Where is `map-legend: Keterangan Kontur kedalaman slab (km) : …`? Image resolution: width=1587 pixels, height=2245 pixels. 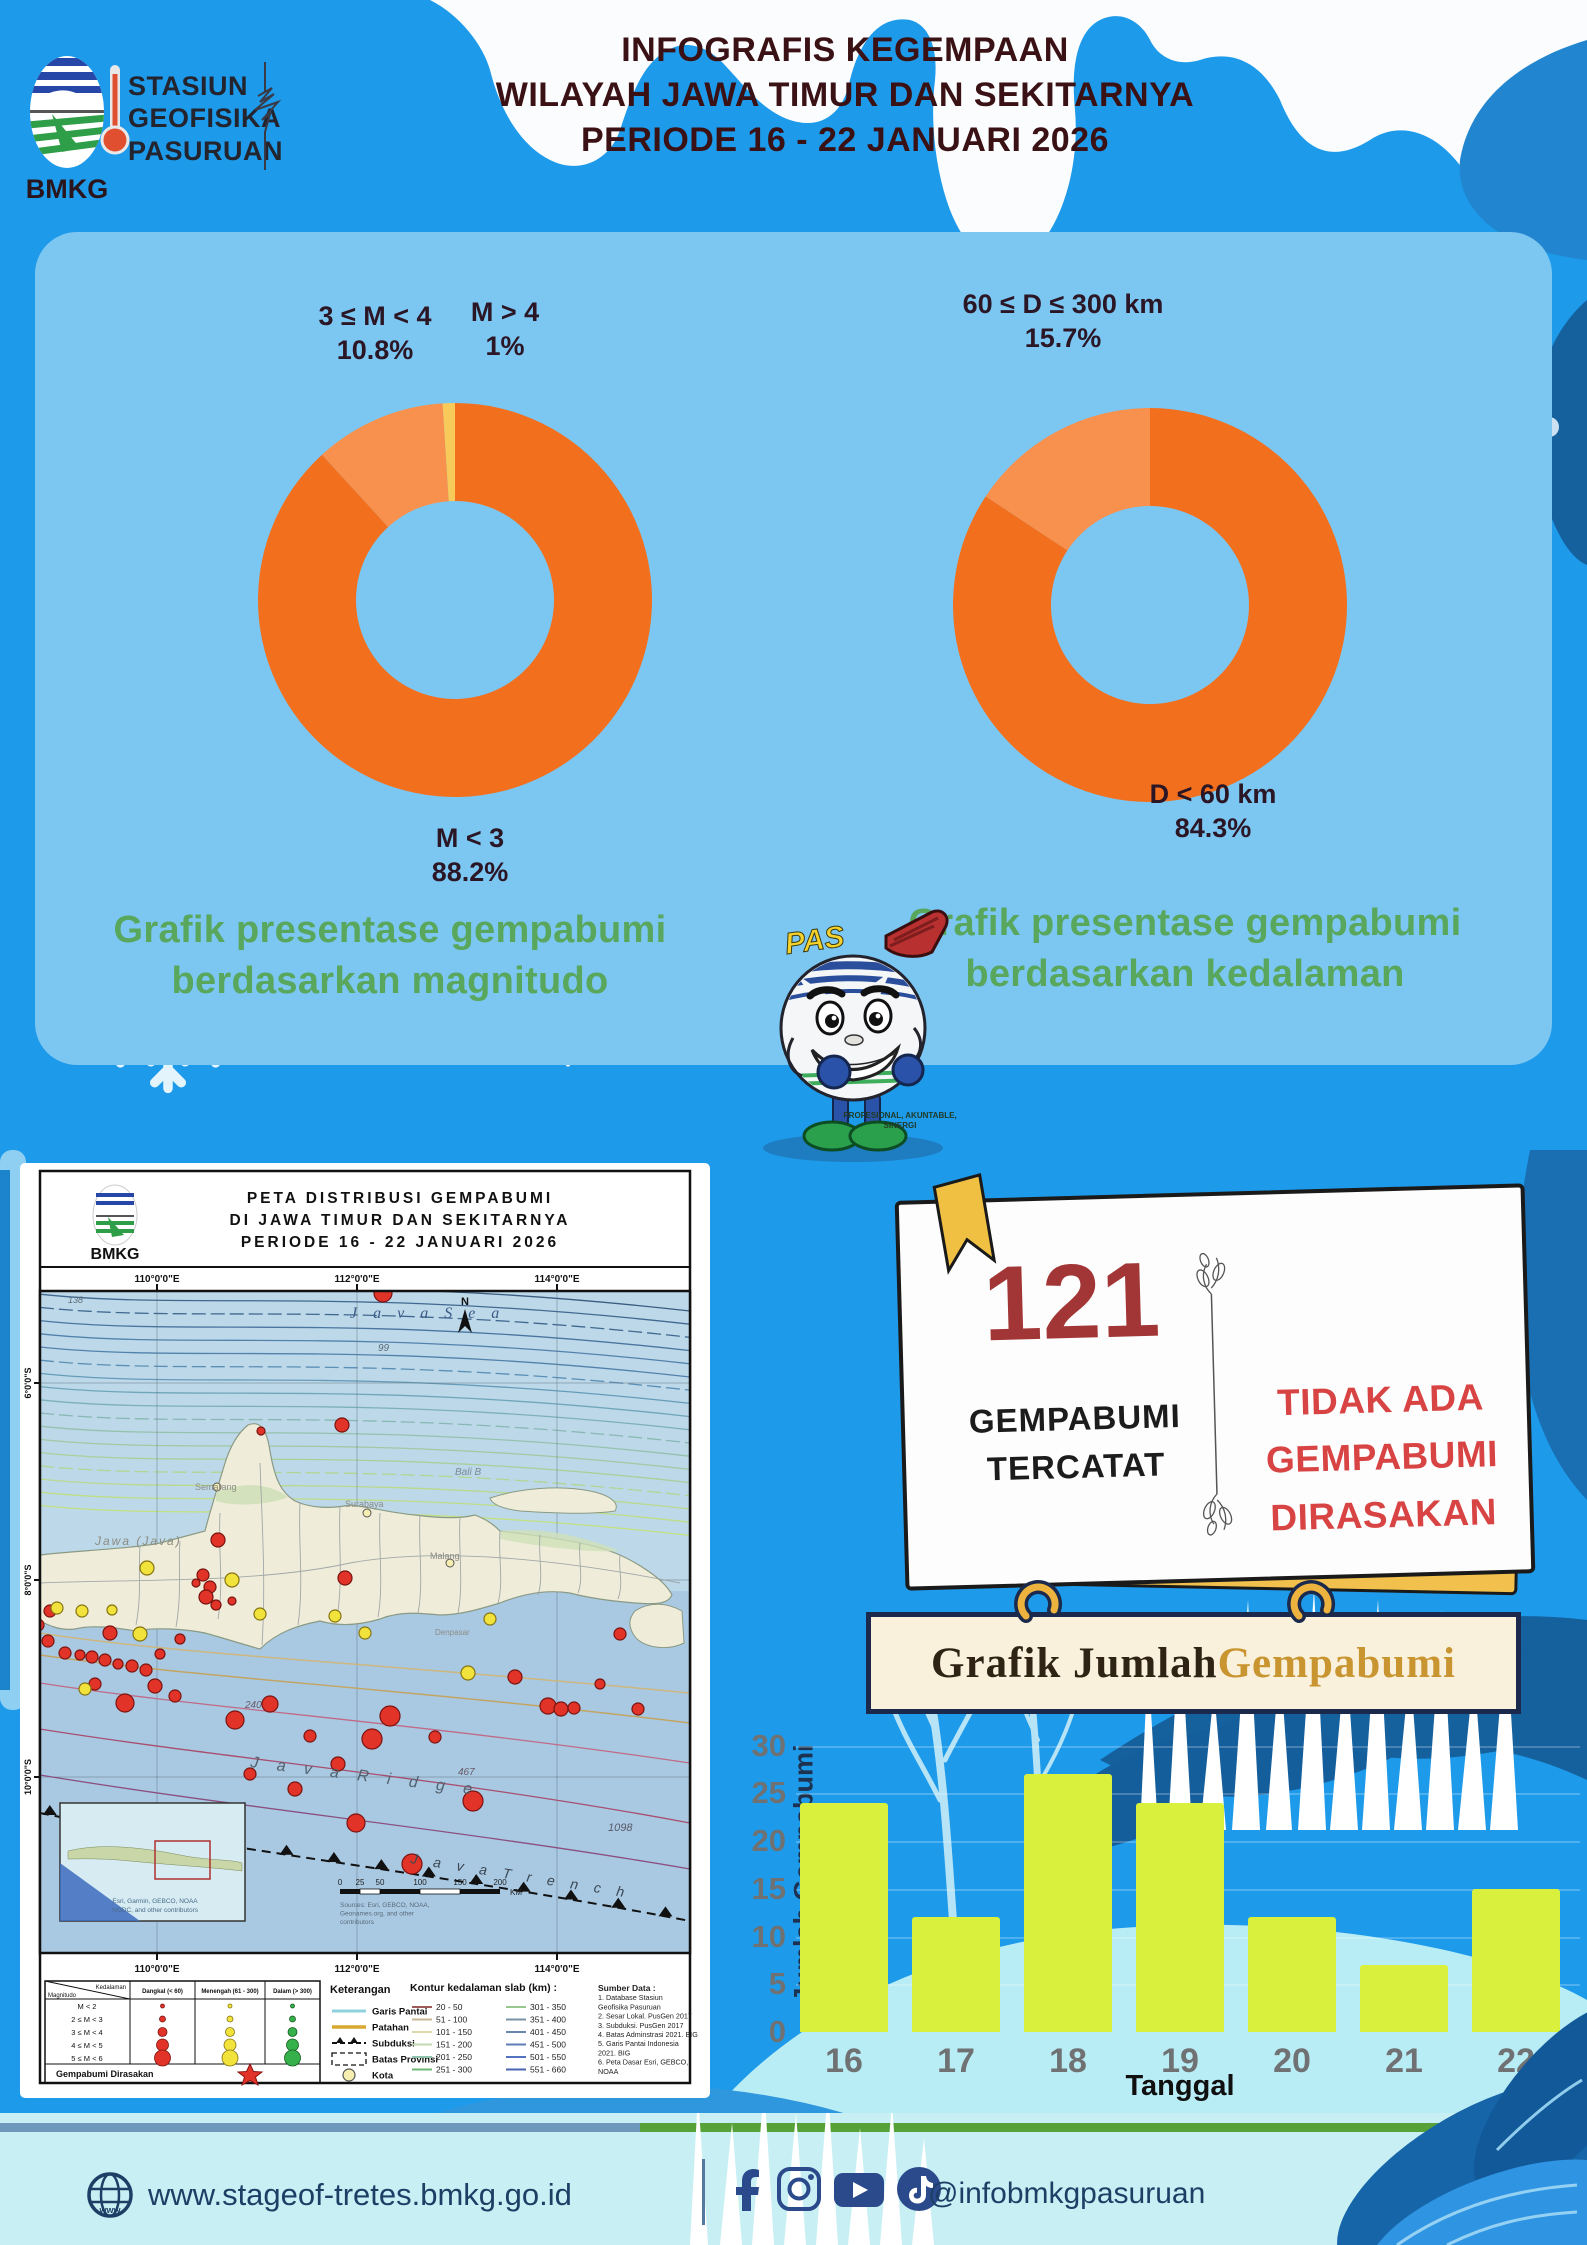
map-legend: Keterangan Kontur kedalaman slab (km) : … is located at coordinates (371, 2033).